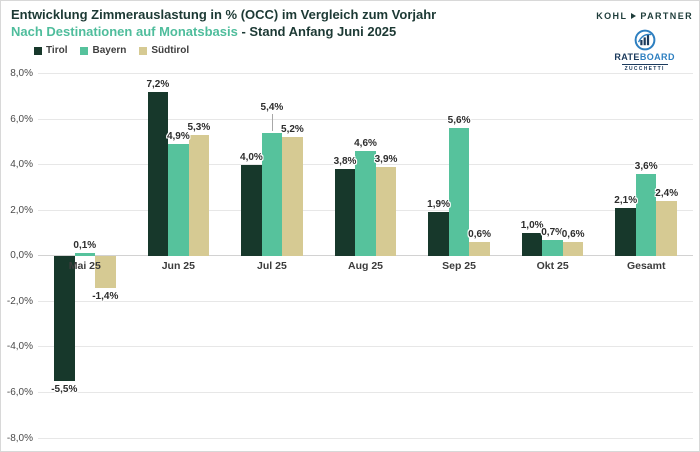 Image resolution: width=700 pixels, height=452 pixels. I want to click on kohl-partner-arrow-icon, so click(634, 16).